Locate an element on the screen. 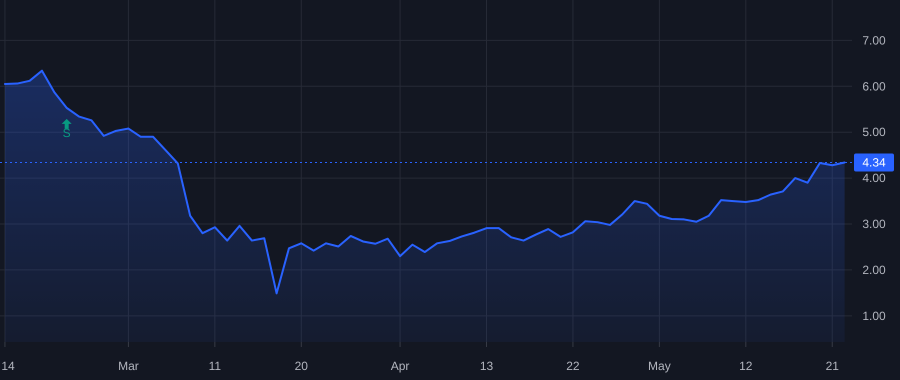 This screenshot has width=900, height=380. x-tick-label: 11 is located at coordinates (215, 366).